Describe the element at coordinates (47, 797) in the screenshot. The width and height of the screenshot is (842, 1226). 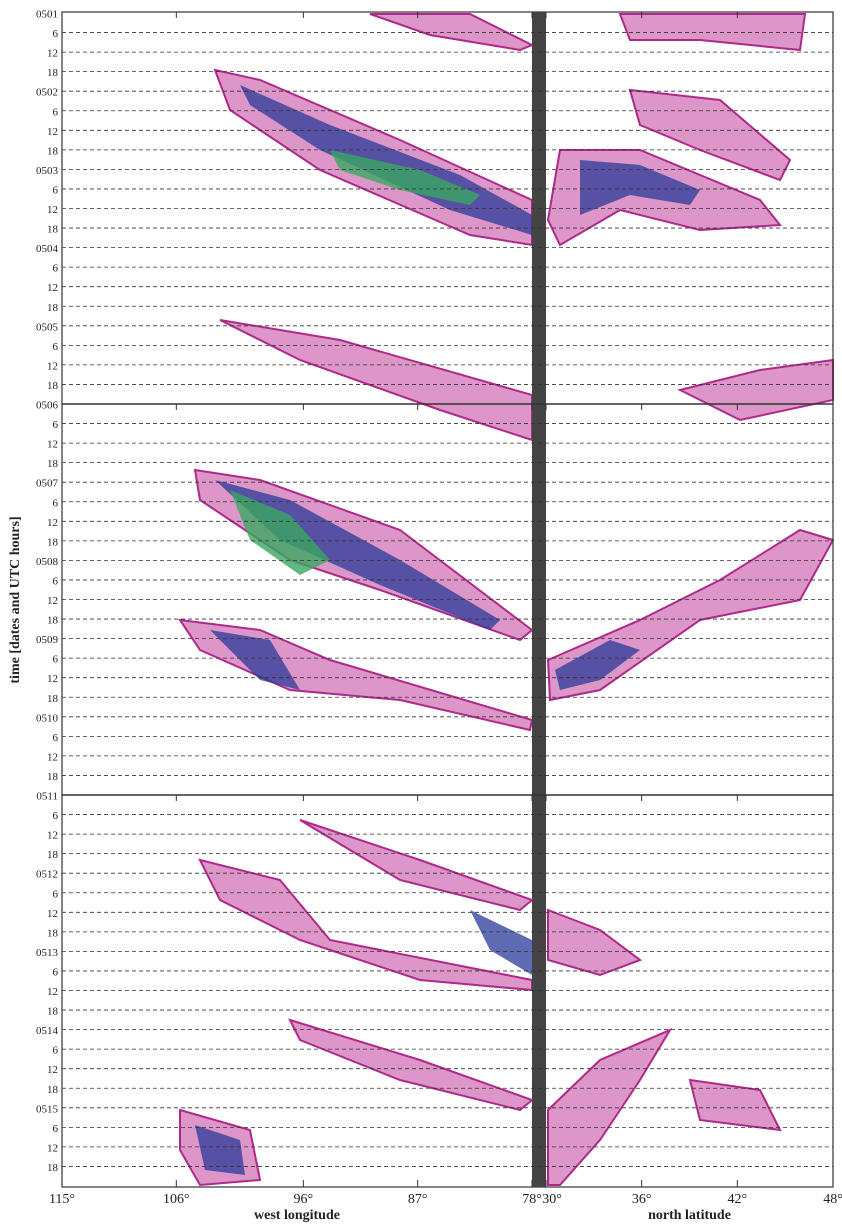
I see `y-tick-label: 0511` at that location.